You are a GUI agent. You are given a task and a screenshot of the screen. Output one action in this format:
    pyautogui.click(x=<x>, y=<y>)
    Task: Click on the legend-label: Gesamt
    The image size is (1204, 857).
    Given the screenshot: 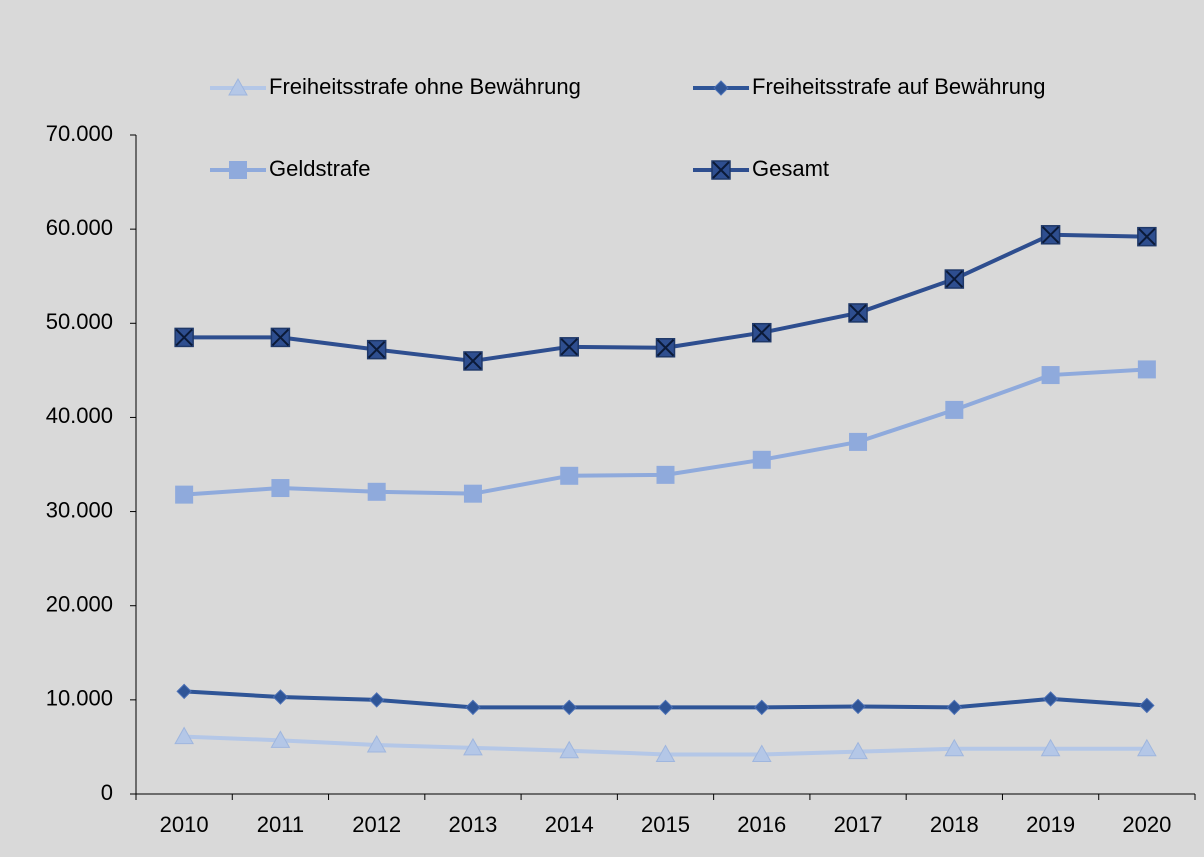 What is the action you would take?
    pyautogui.click(x=790, y=168)
    